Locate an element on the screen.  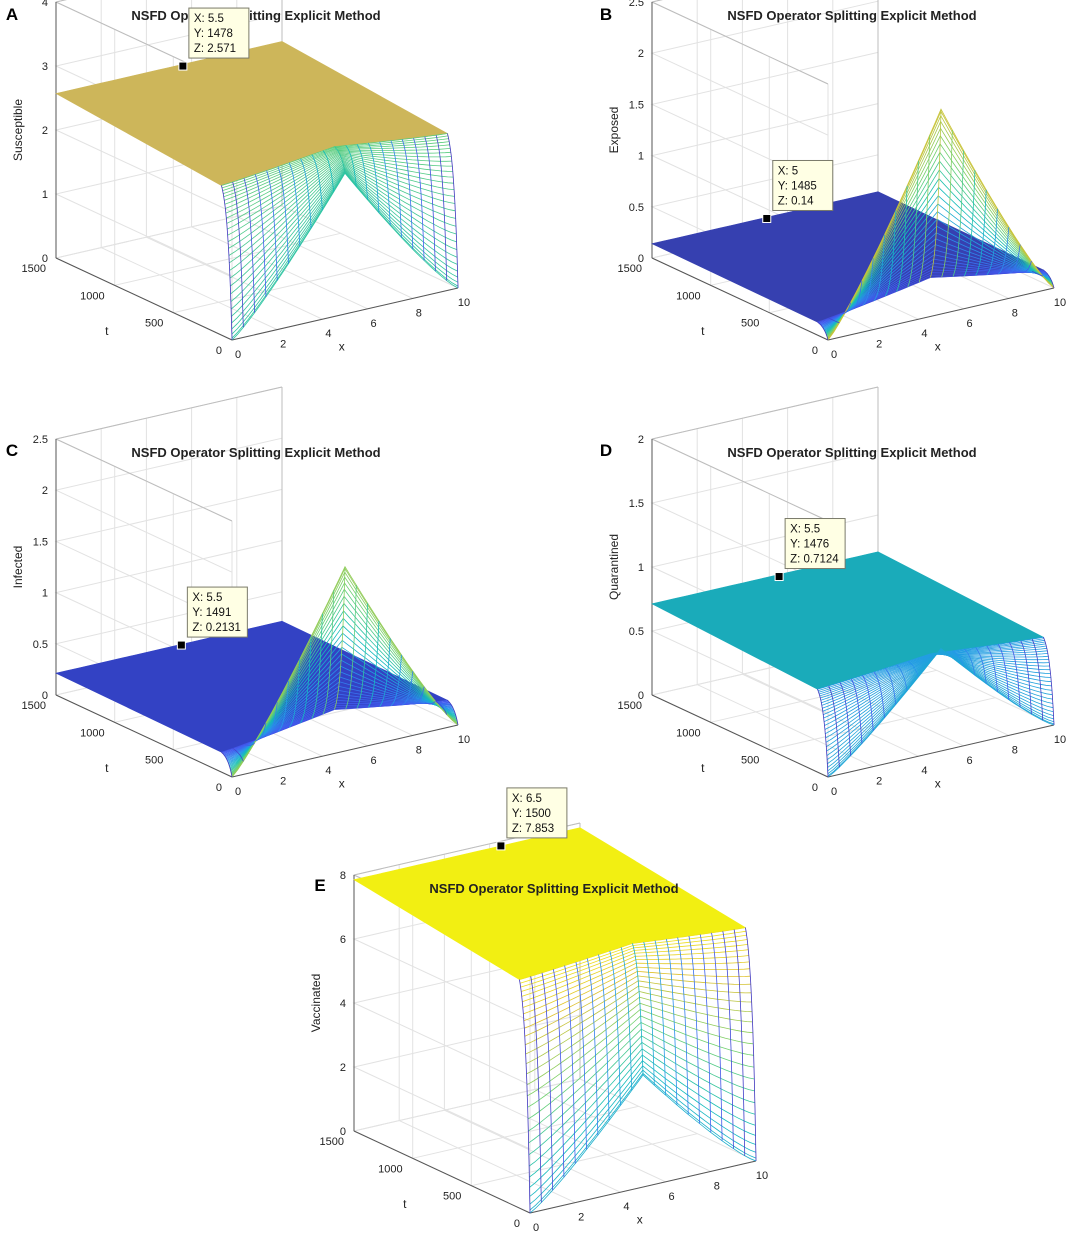
t-tick-label: 500 is located at coordinates (750, 324).